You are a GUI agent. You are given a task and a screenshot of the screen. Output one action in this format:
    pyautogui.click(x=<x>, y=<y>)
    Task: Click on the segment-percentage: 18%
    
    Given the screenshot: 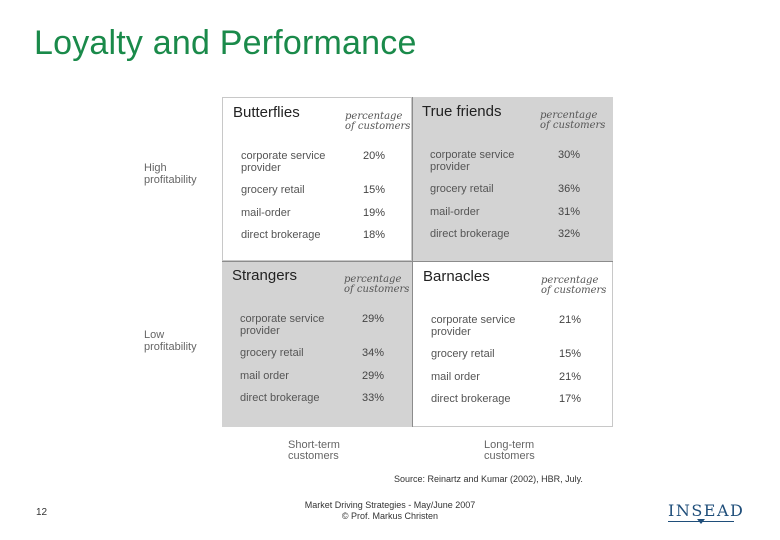 What is the action you would take?
    pyautogui.click(x=374, y=235)
    